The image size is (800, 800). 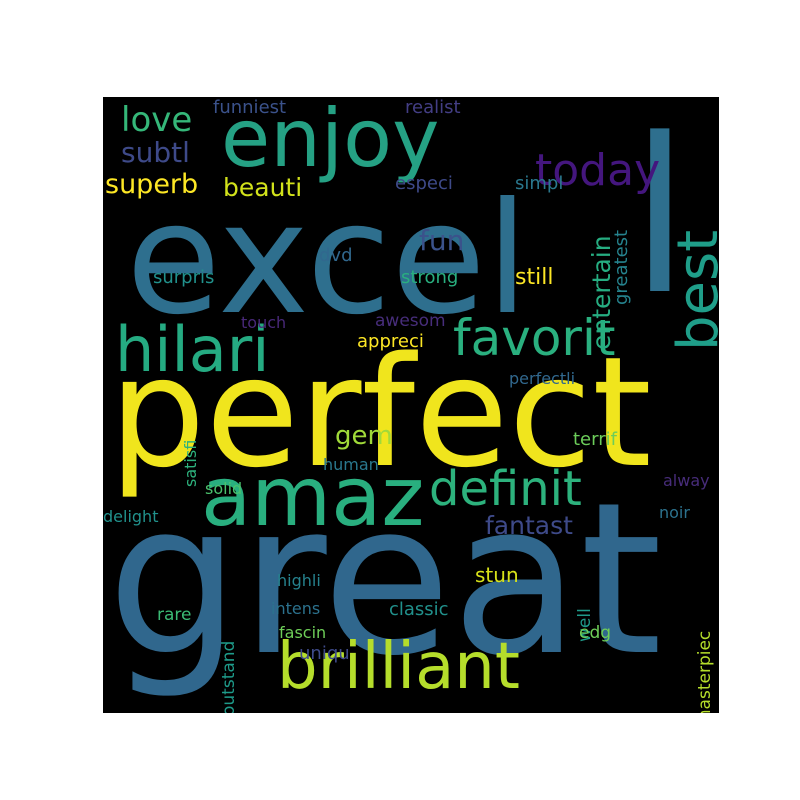 I want to click on word-funniest: funniest, so click(x=250, y=107).